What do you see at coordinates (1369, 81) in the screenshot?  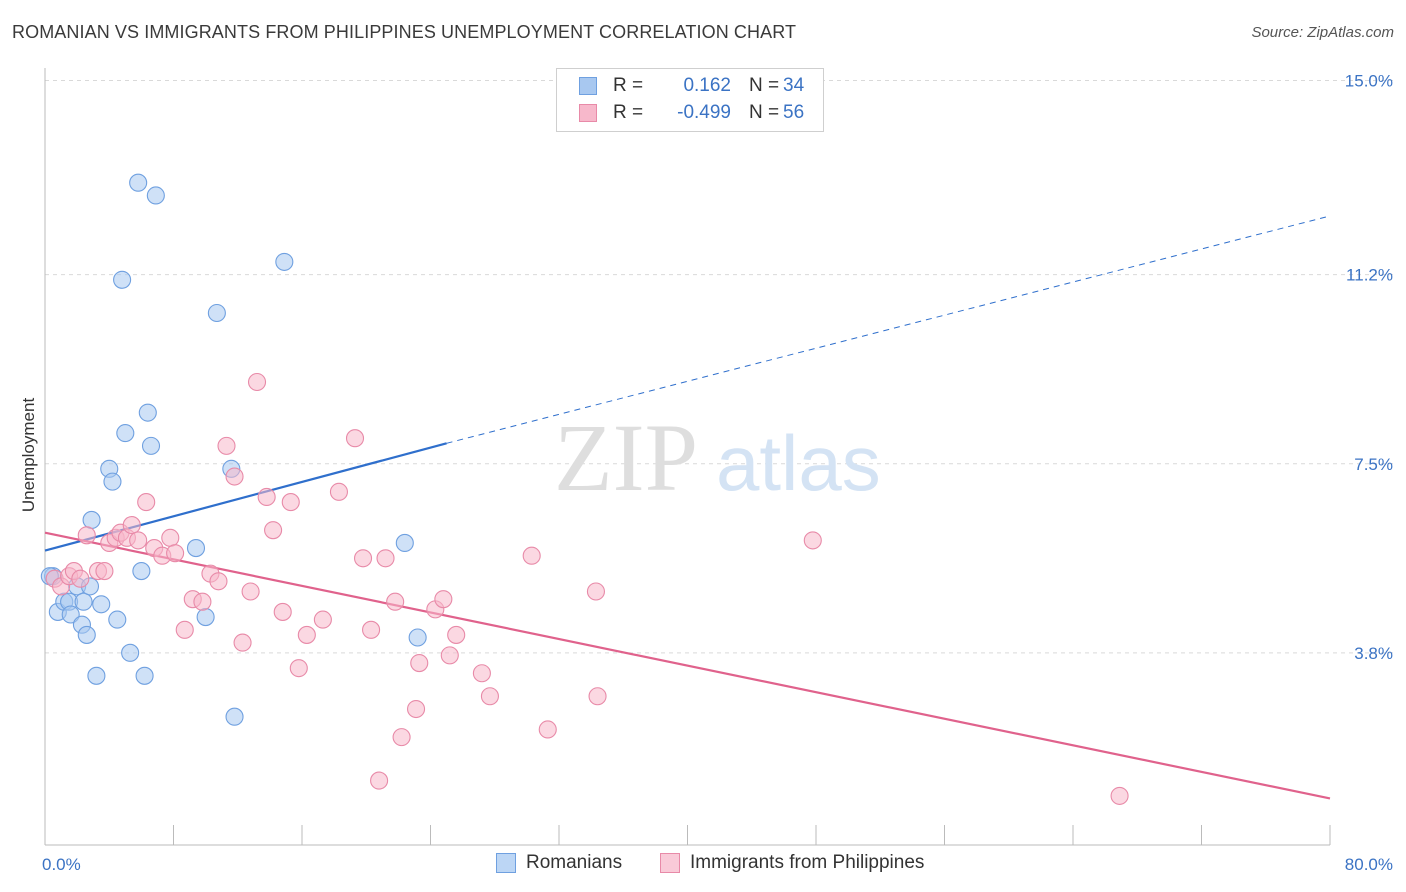 I see `y-tick-label-3: 15.0%` at bounding box center [1369, 81].